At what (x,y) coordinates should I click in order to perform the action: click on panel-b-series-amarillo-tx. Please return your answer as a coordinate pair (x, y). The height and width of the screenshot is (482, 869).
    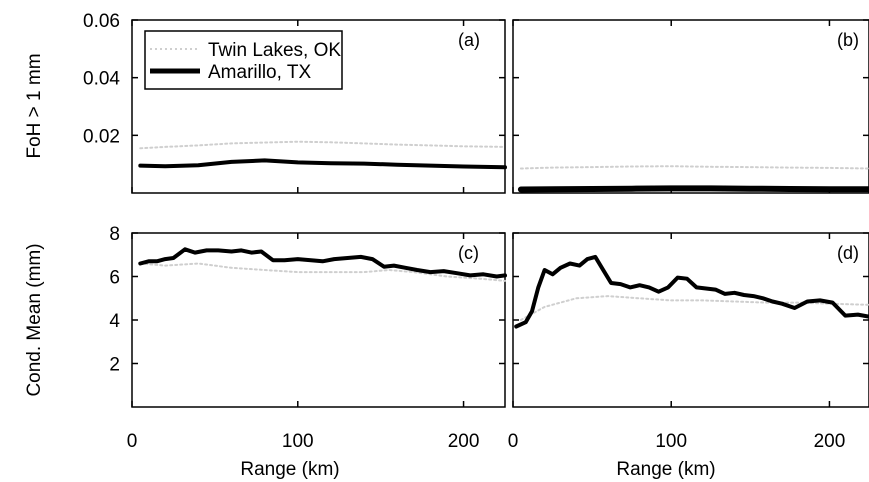
    Looking at the image, I should click on (693, 189).